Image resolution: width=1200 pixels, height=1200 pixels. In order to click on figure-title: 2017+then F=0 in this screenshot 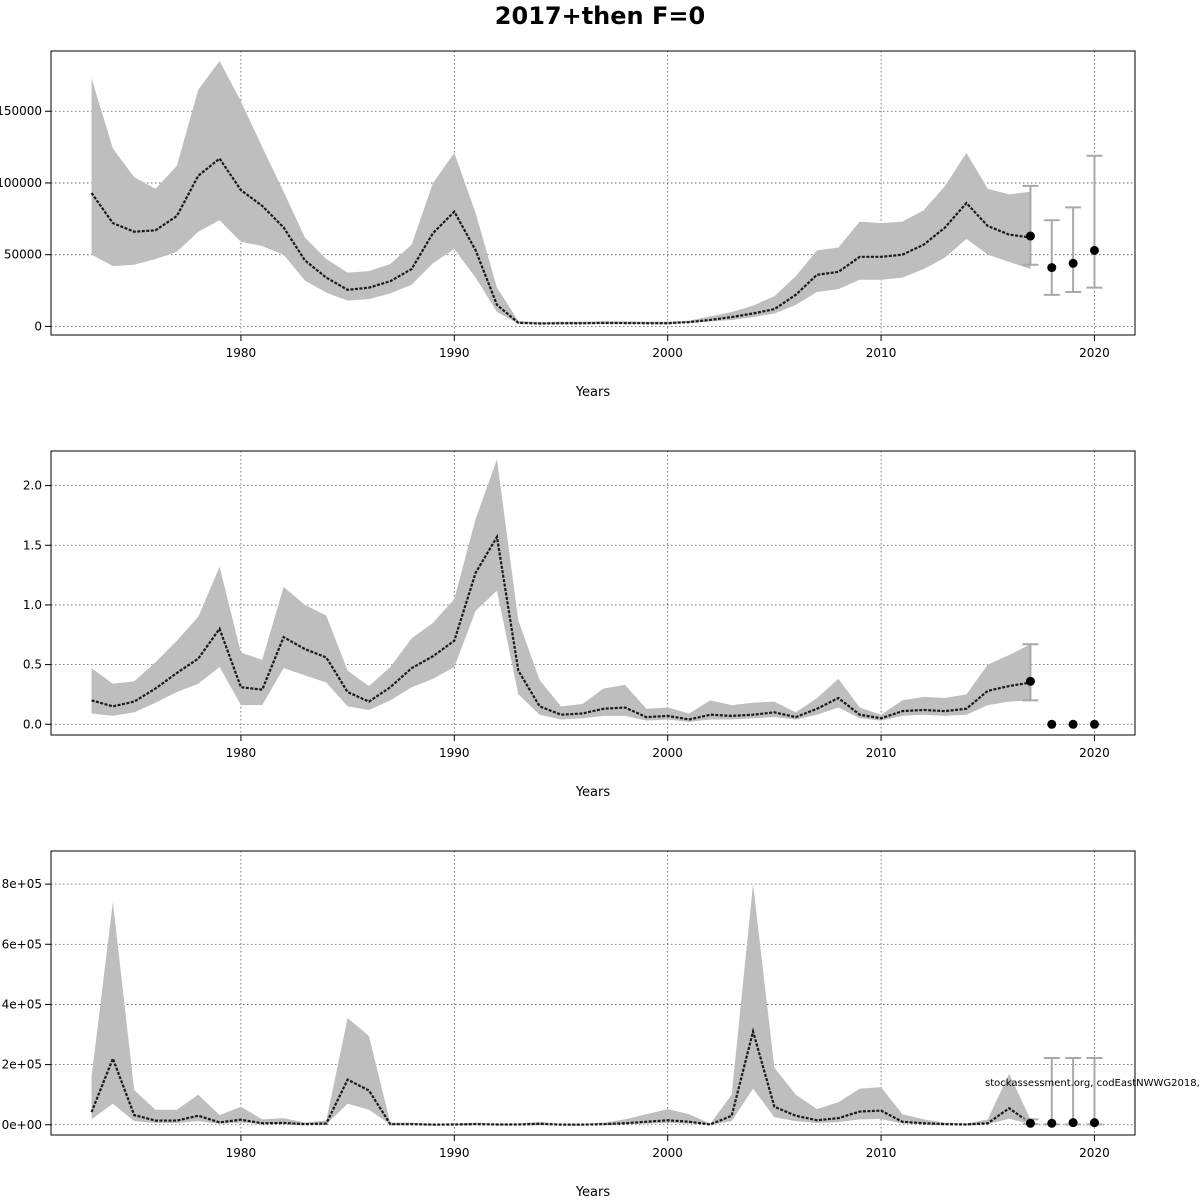, I will do `click(600, 16)`.